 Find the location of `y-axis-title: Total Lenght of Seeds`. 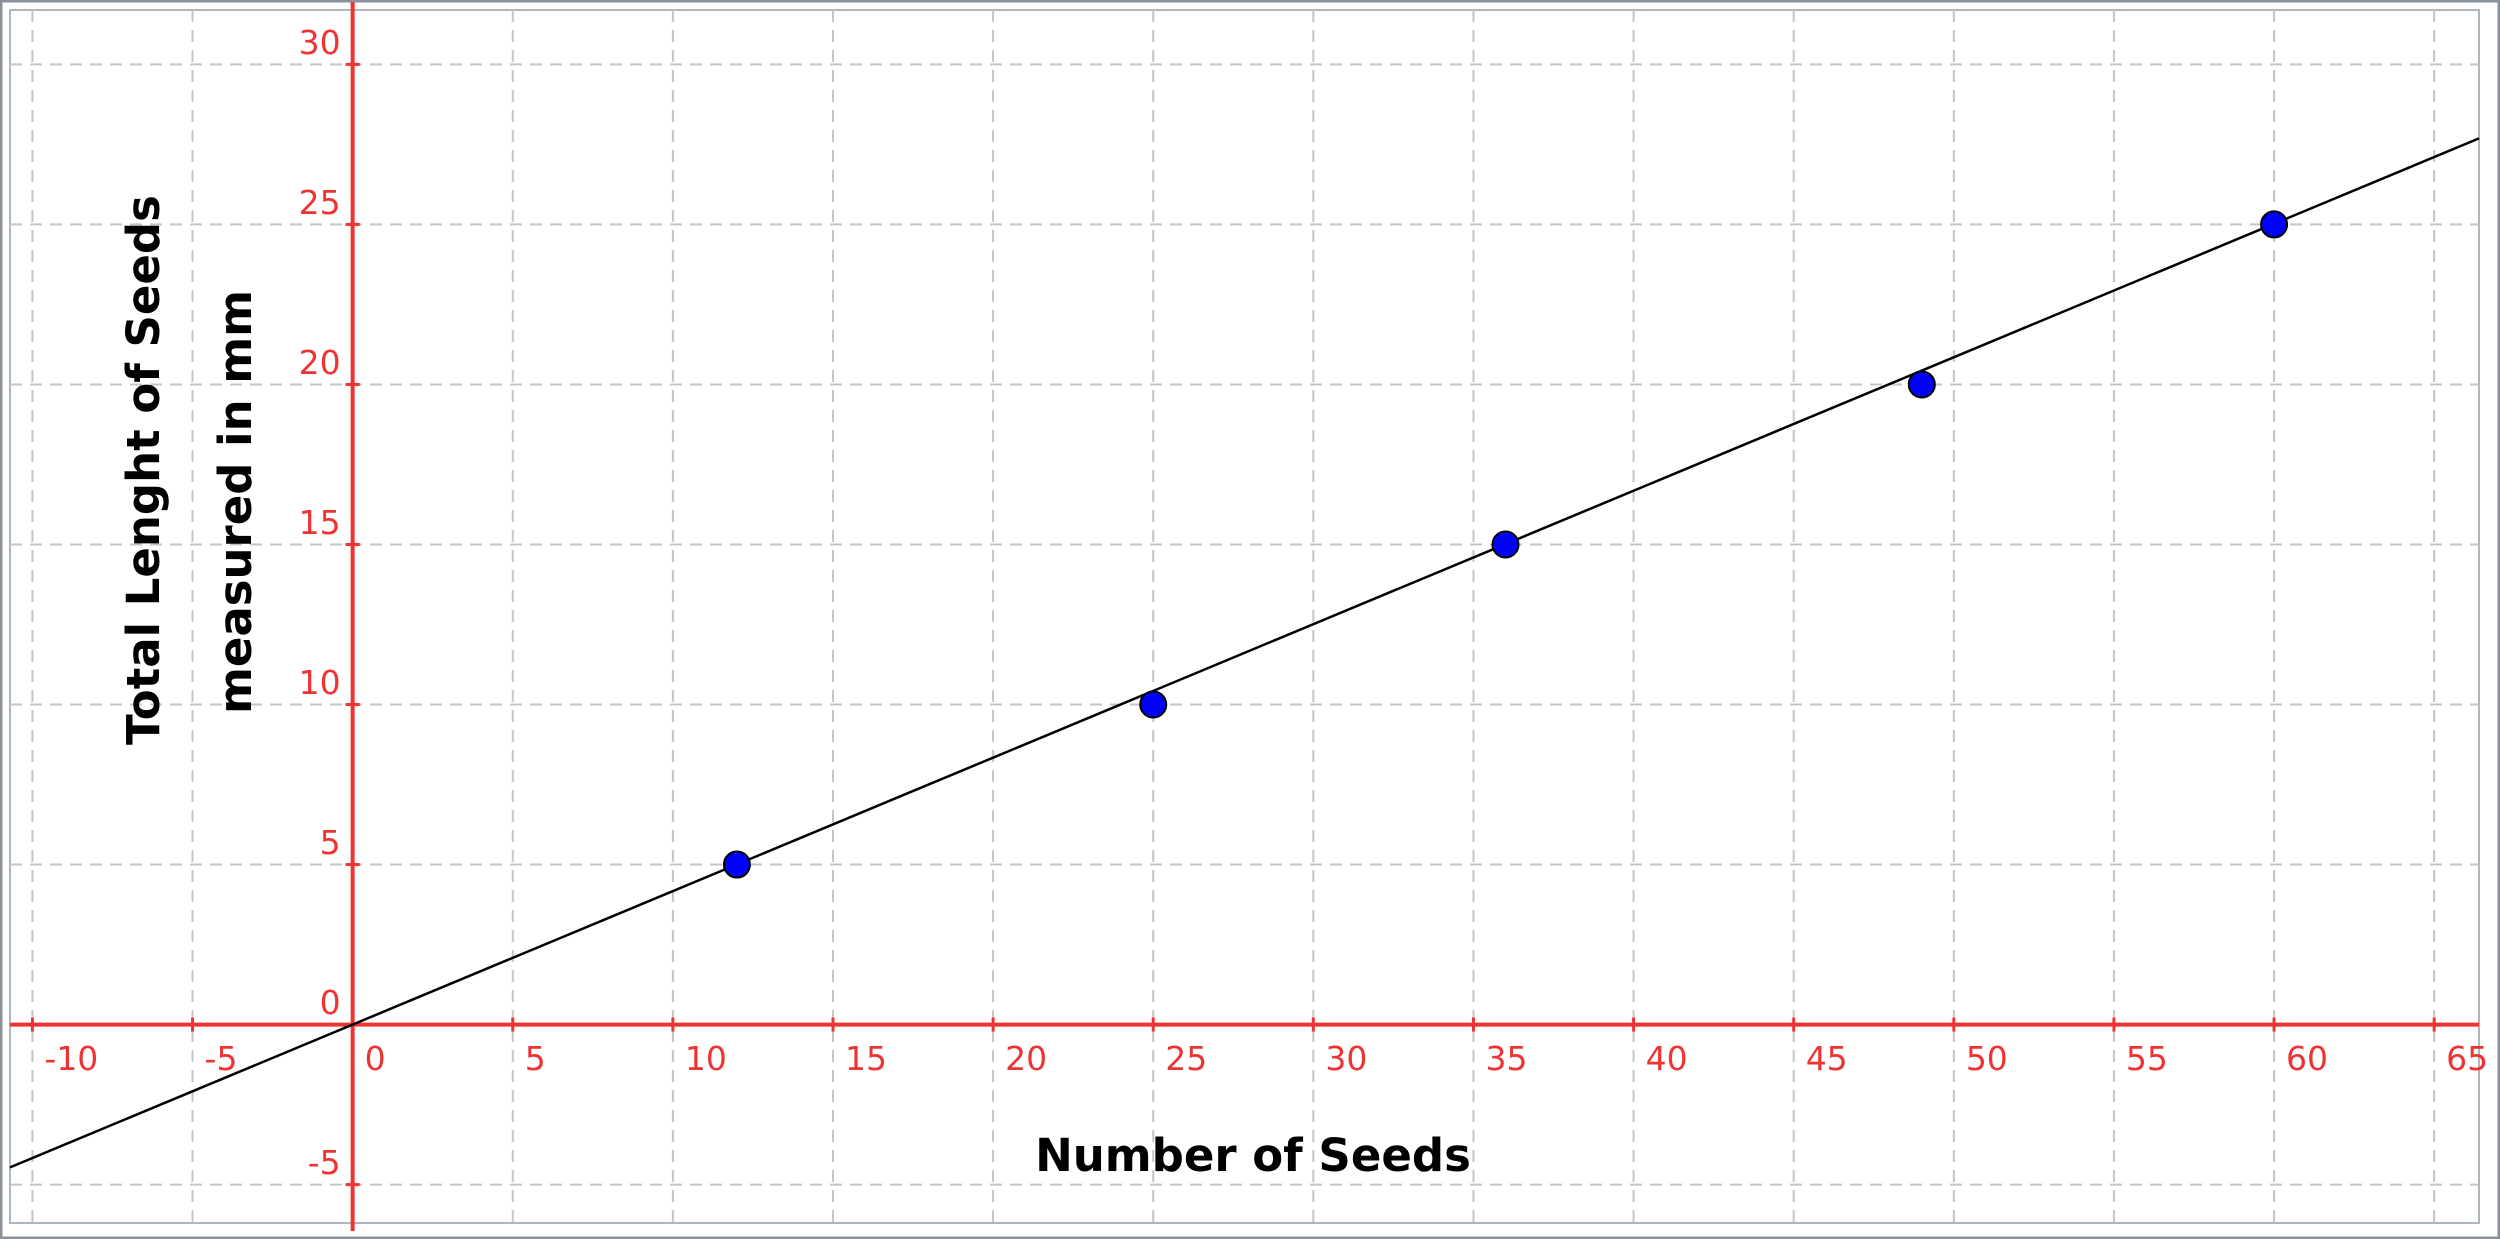

y-axis-title: Total Lenght of Seeds is located at coordinates (143, 470).